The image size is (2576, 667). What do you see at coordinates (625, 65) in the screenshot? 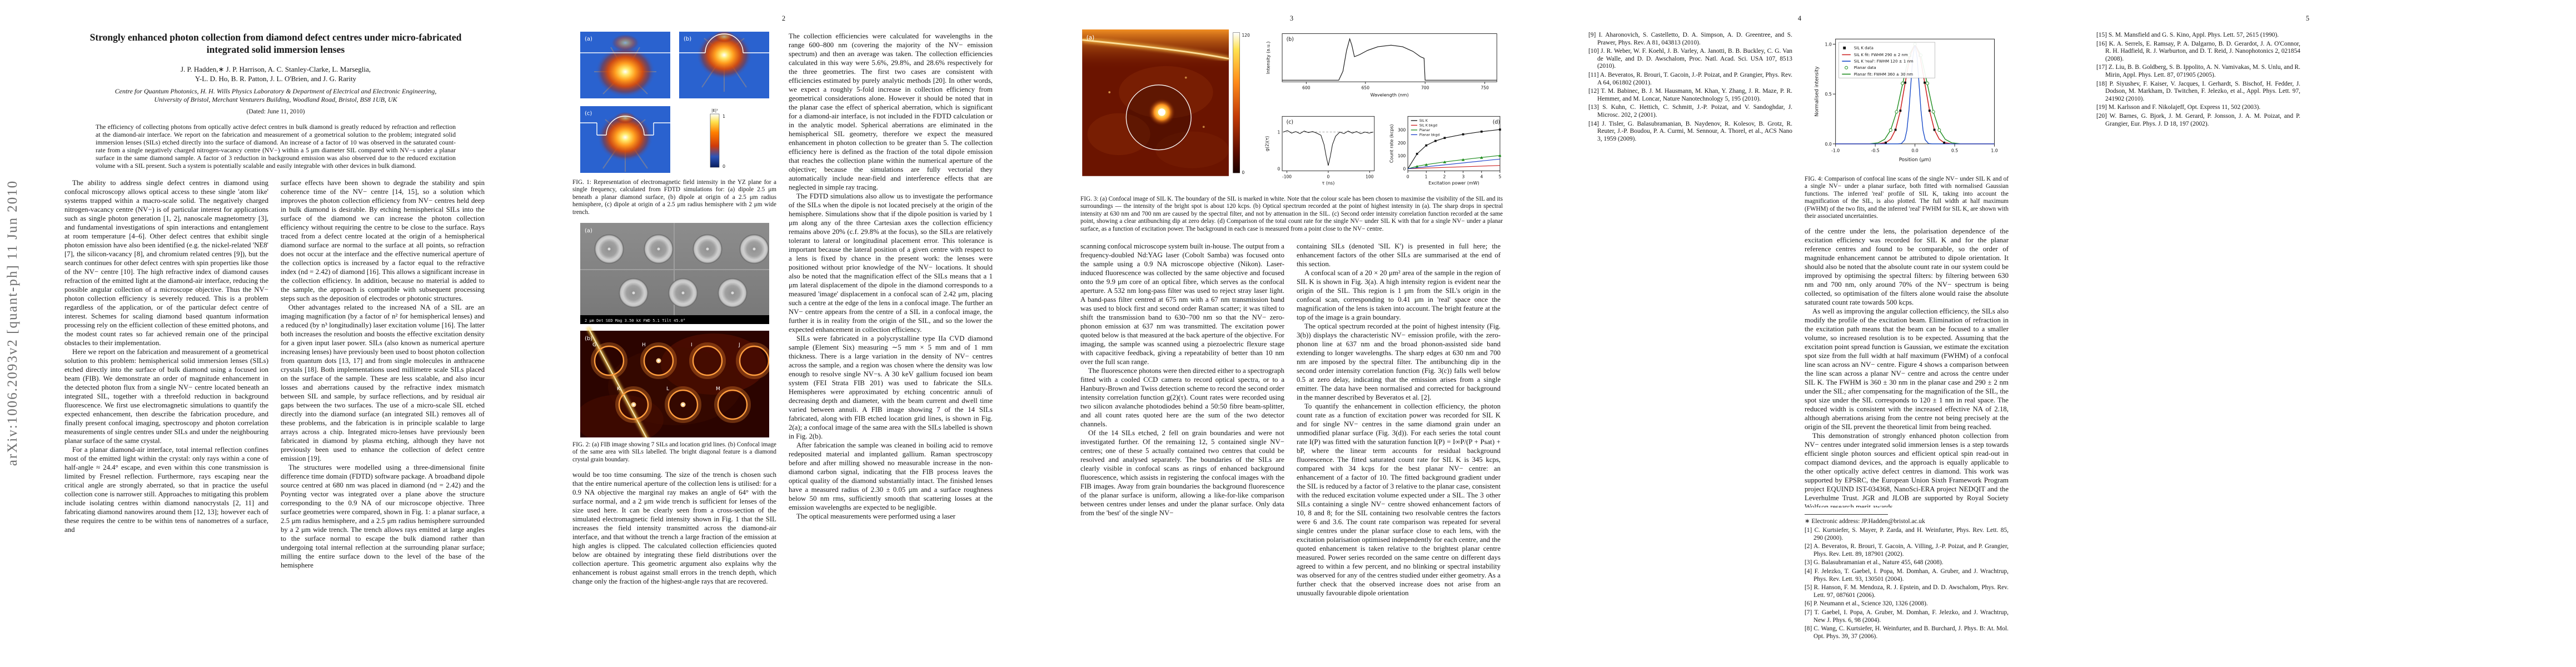
I see `fig1-panel-a: (a)` at bounding box center [625, 65].